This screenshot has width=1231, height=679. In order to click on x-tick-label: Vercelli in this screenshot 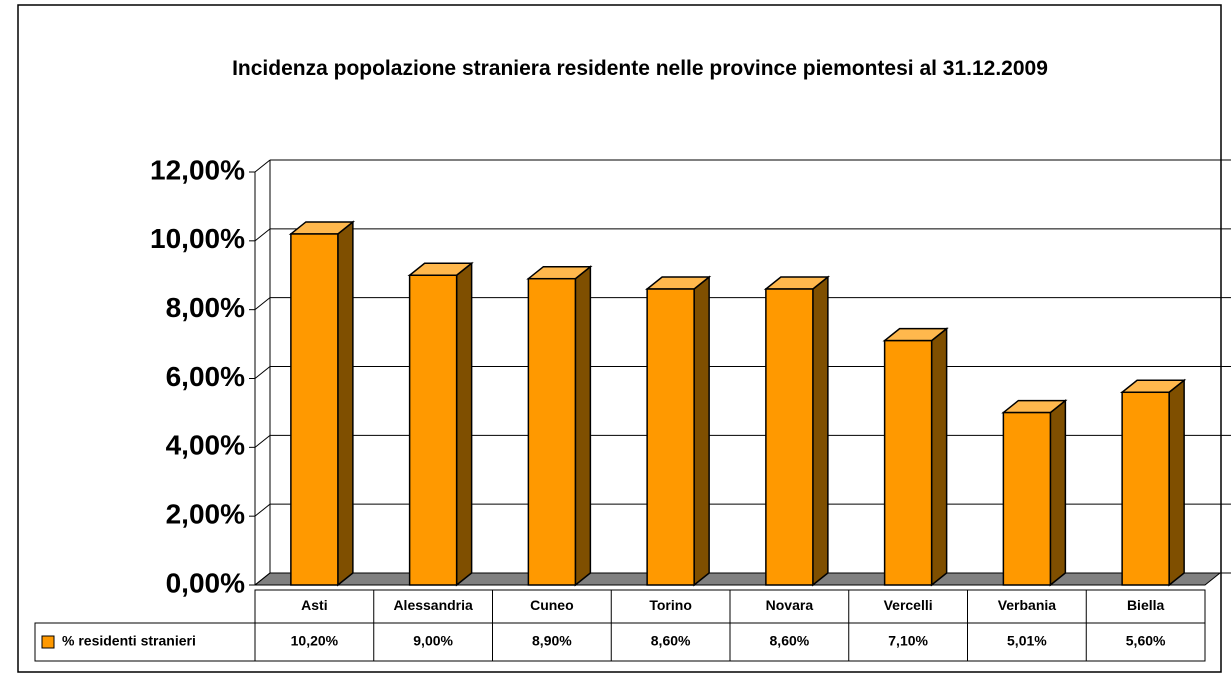, I will do `click(908, 605)`.